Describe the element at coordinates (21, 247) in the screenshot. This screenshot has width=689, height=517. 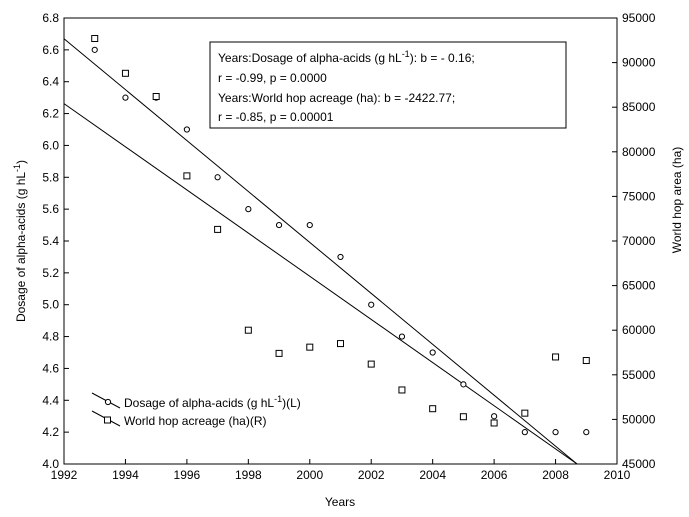
I see `left-axis-label-text: Dosage of alpha-acids (g hL` at that location.